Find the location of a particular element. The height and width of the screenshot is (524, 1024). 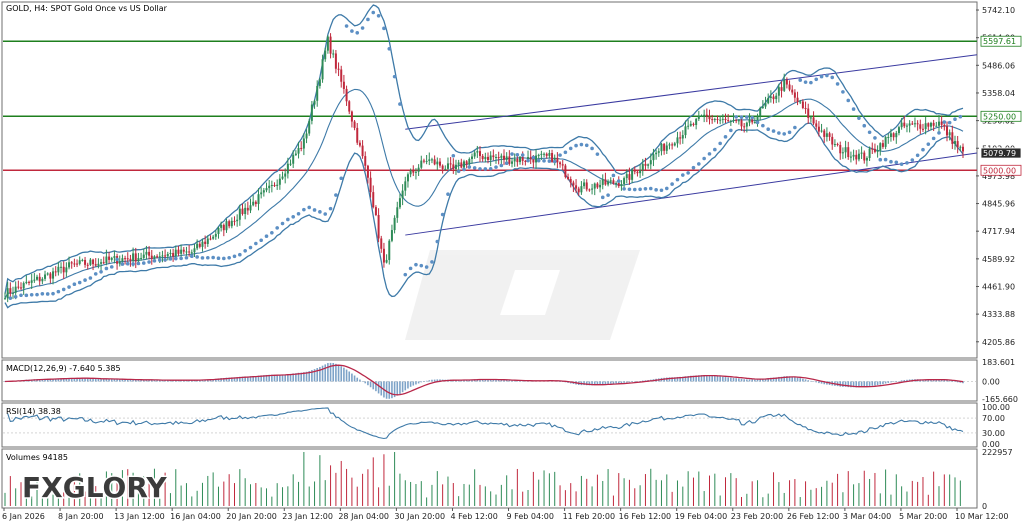

price-tick-label: 4845.96 is located at coordinates (998, 204).